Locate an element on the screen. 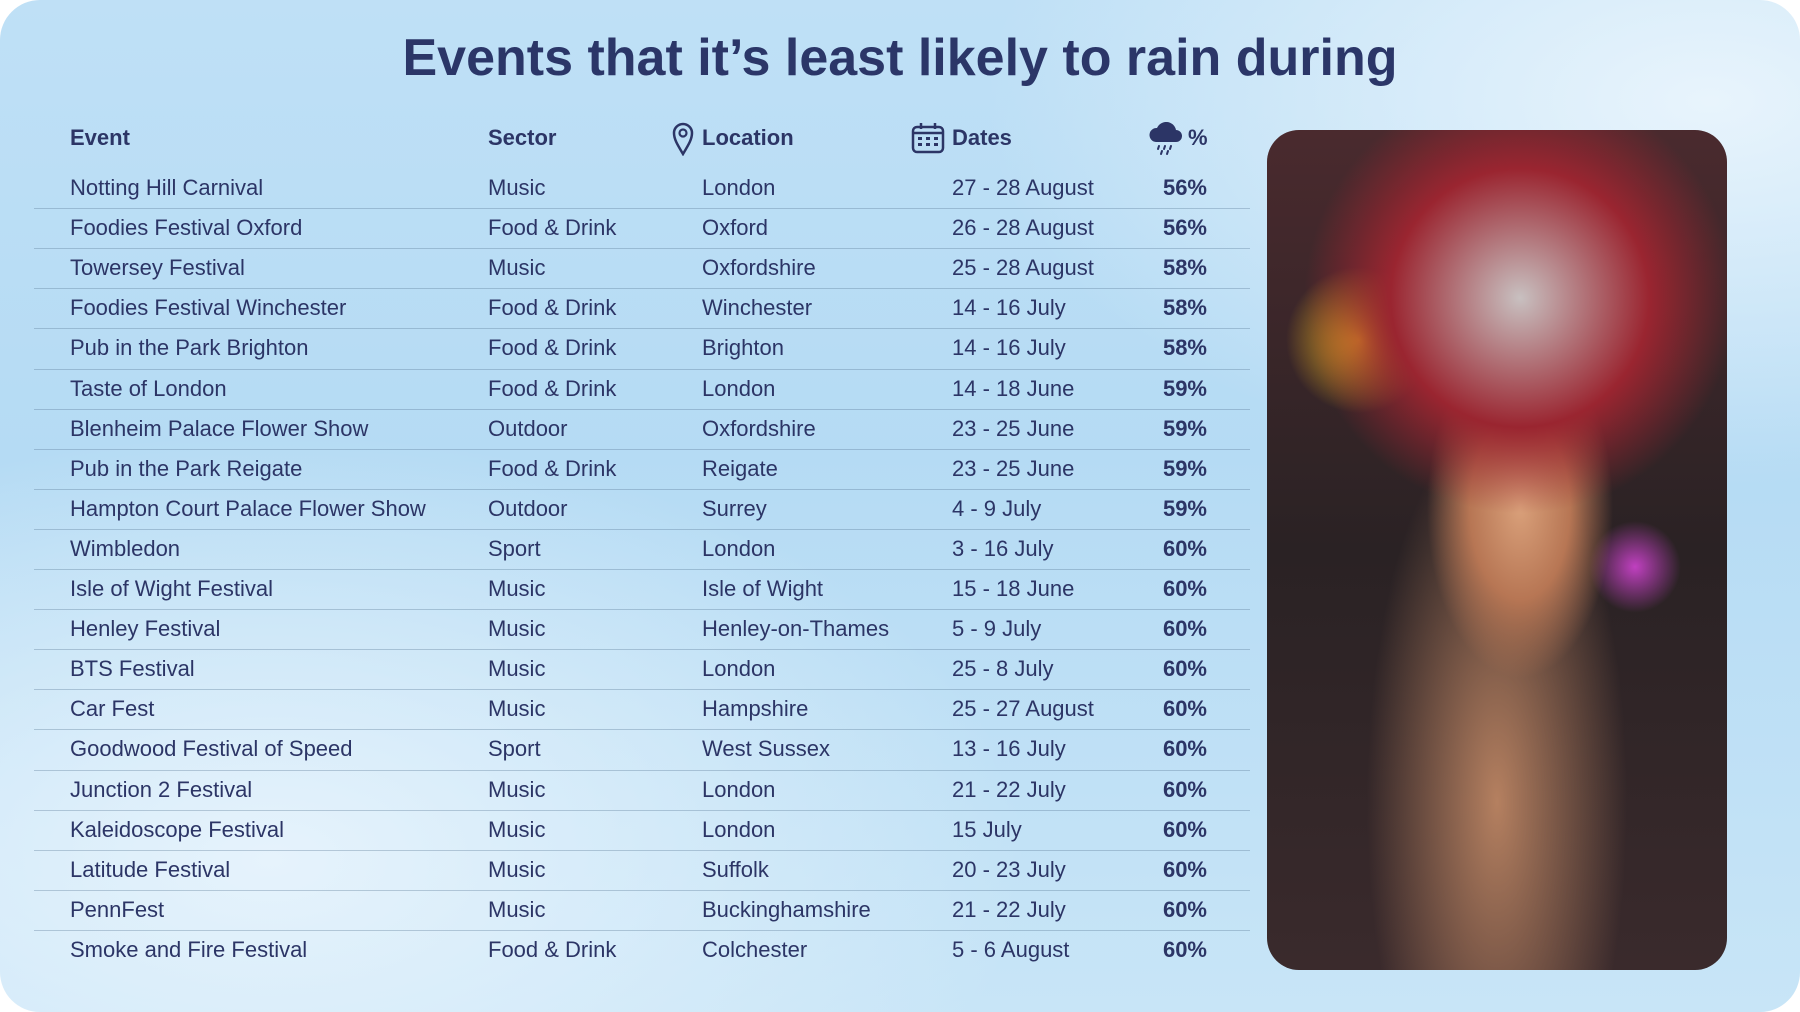 The image size is (1800, 1012). table-cell: Blenheim Palace Flower Show is located at coordinates (219, 428).